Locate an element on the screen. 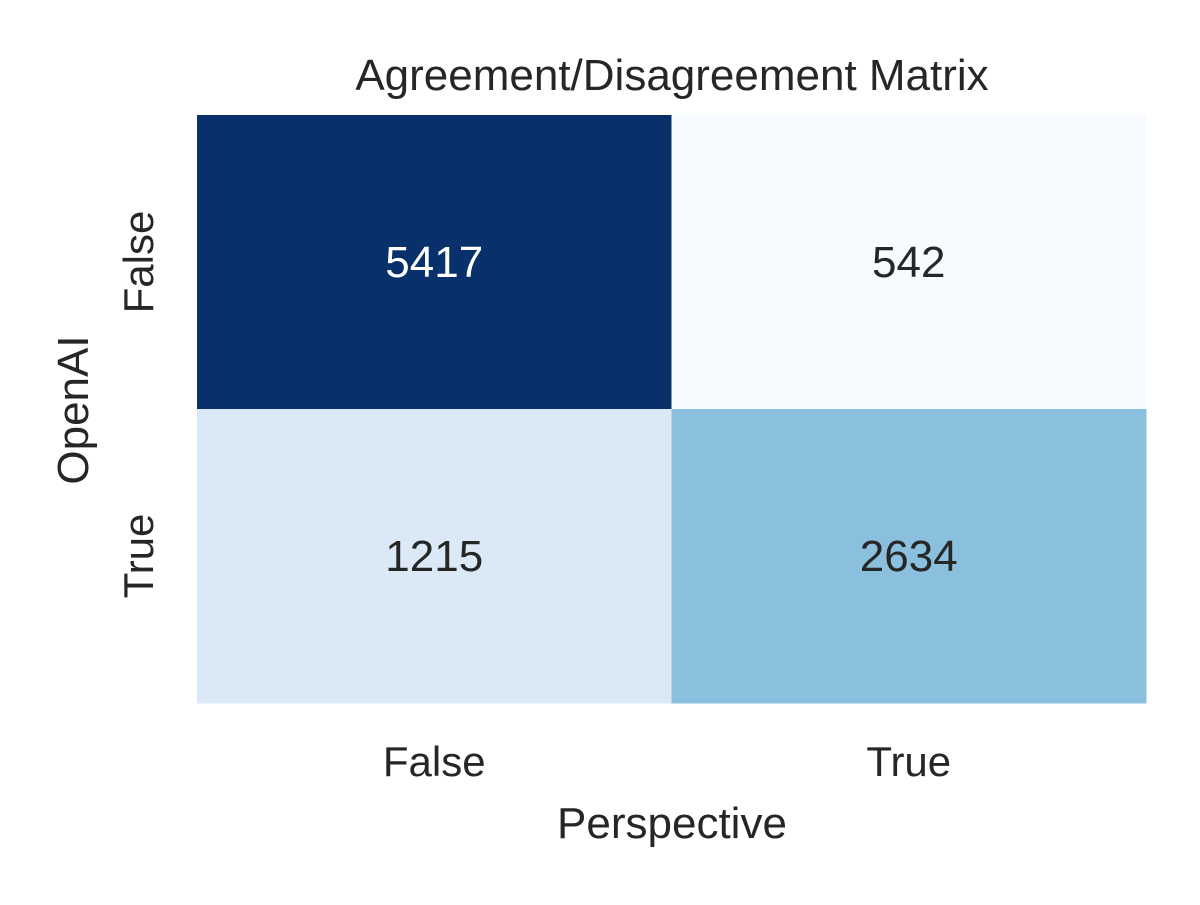  chart-title: Agreement/Disagreement Matrix is located at coordinates (671, 75).